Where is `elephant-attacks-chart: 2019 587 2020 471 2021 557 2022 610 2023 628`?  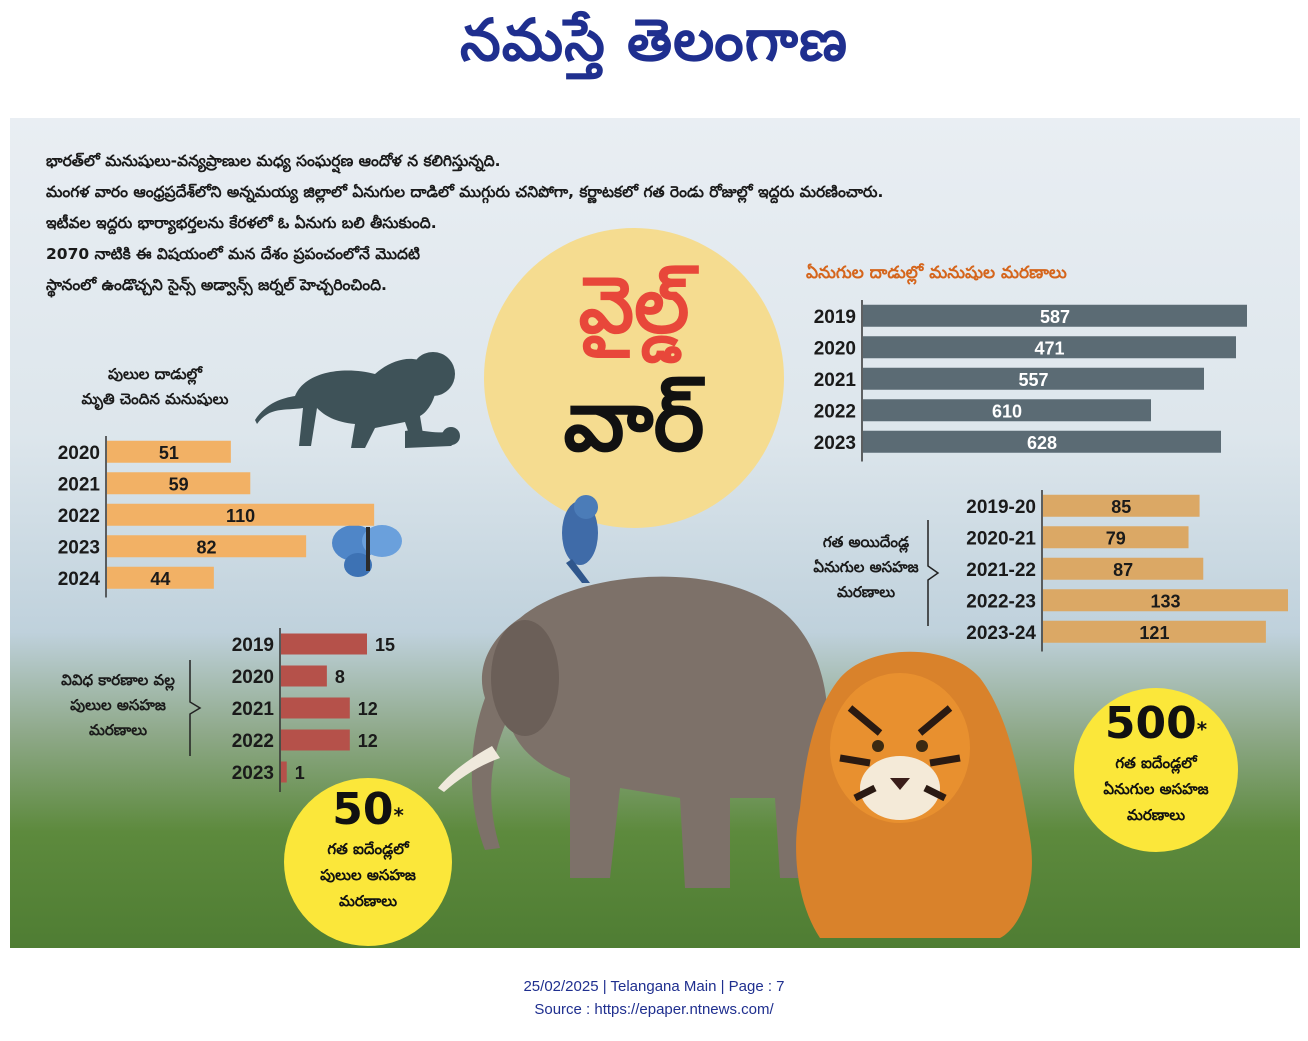
elephant-attacks-chart: 2019 587 2020 471 2021 557 2022 610 2023 628 is located at coordinates (1042, 381).